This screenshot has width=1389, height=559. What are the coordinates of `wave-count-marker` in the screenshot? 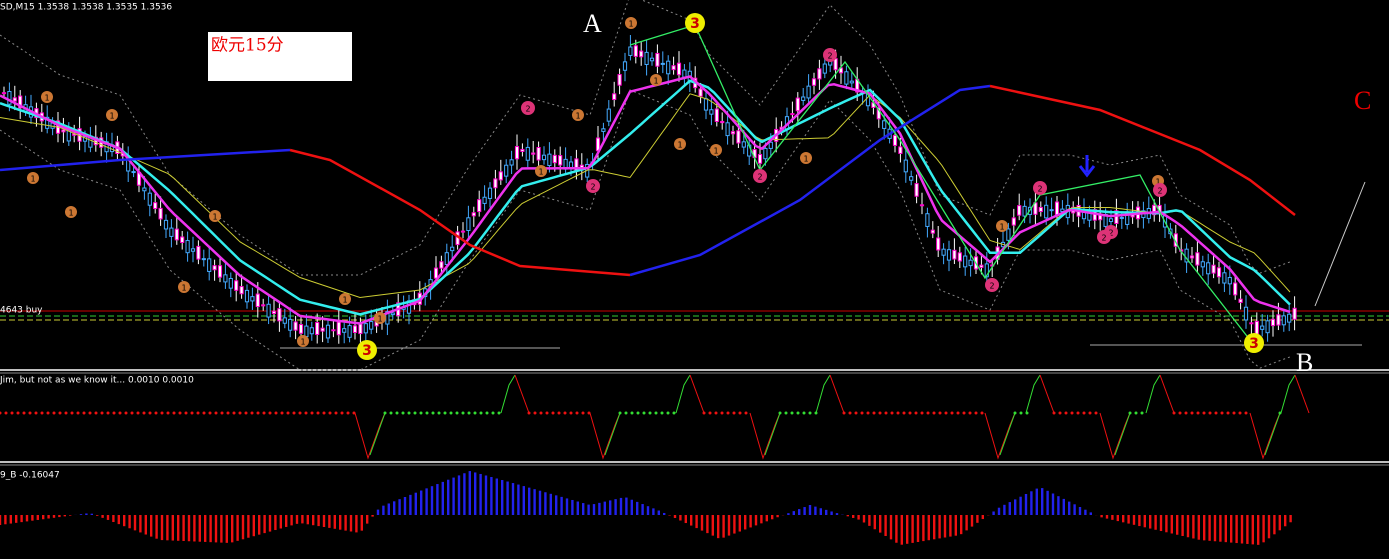 It's located at (1254, 343).